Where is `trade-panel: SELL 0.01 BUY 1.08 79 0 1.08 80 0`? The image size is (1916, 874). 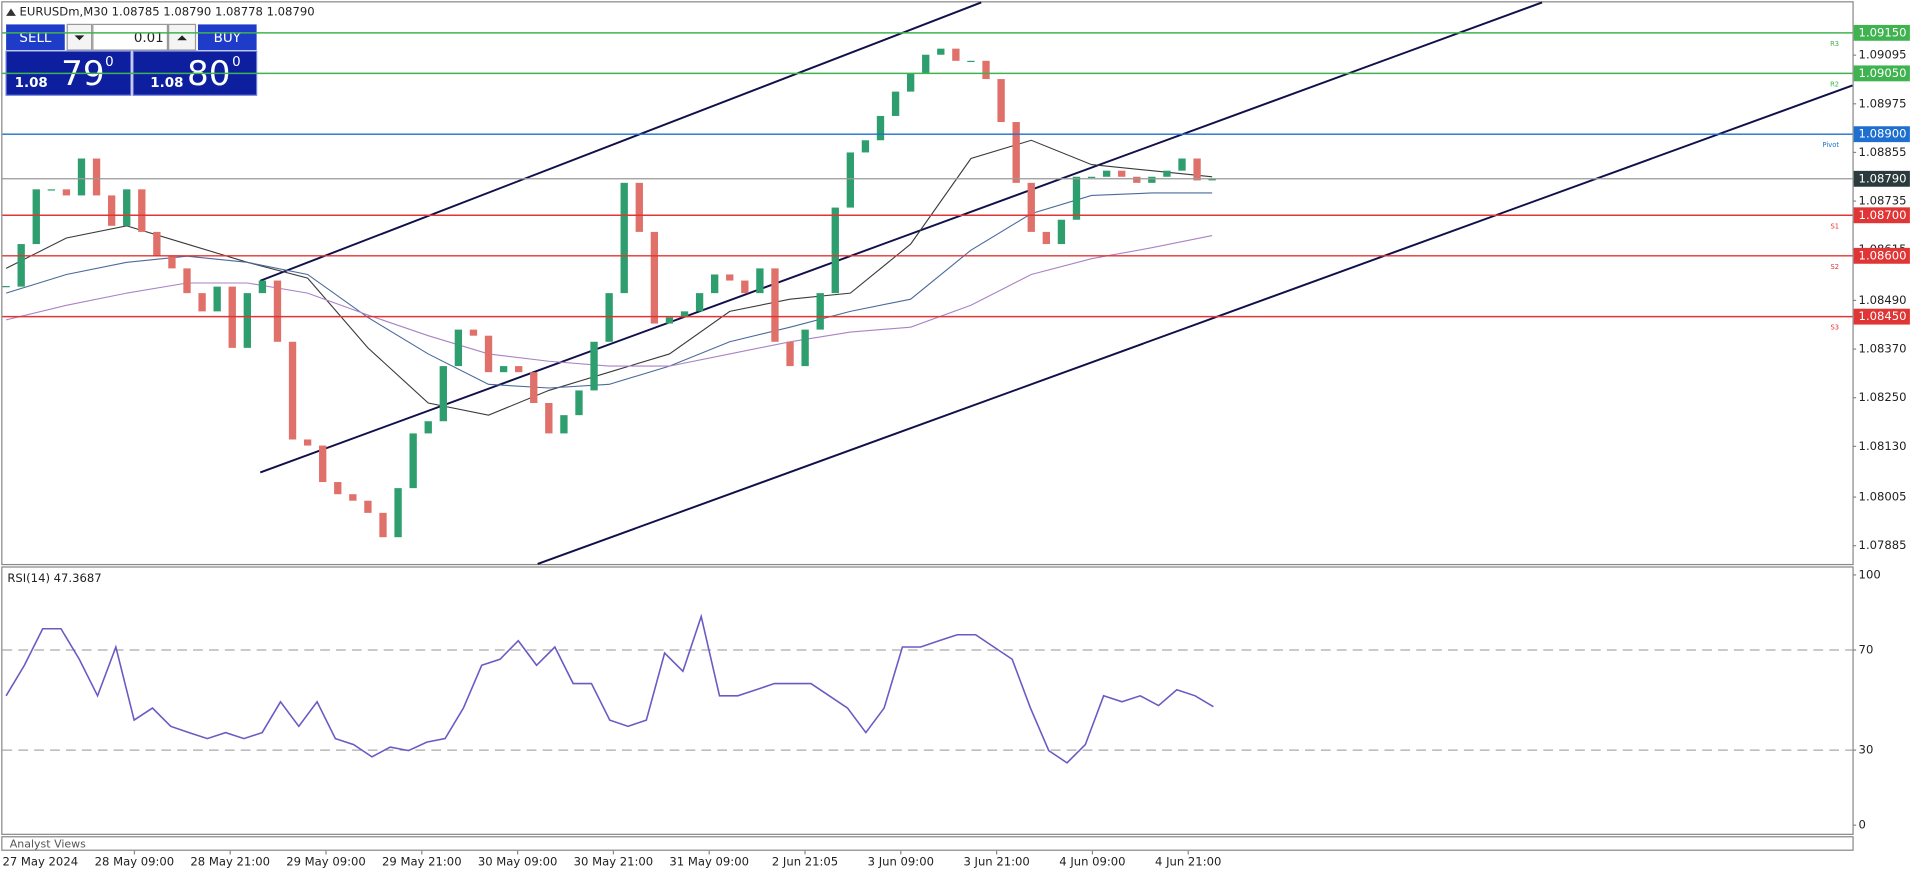 trade-panel: SELL 0.01 BUY 1.08 79 0 1.08 80 0 is located at coordinates (131, 59).